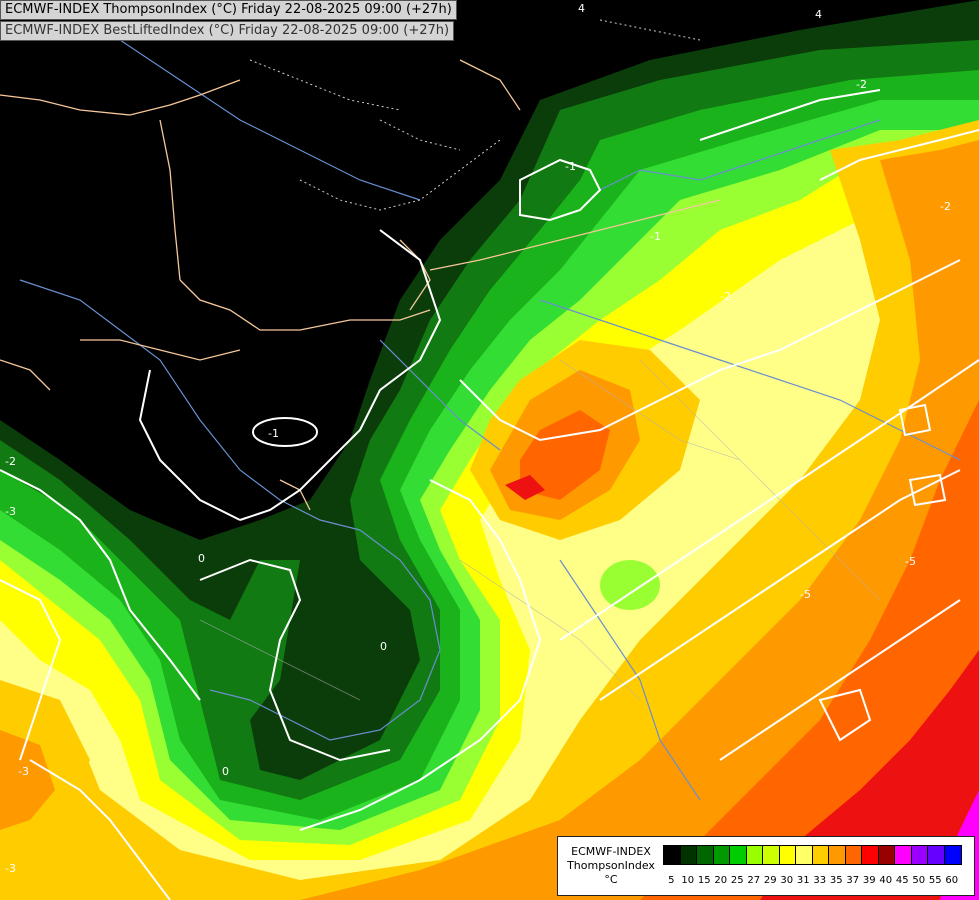 This screenshot has height=900, width=979. What do you see at coordinates (919, 880) in the screenshot?
I see `legend-tick: 50` at bounding box center [919, 880].